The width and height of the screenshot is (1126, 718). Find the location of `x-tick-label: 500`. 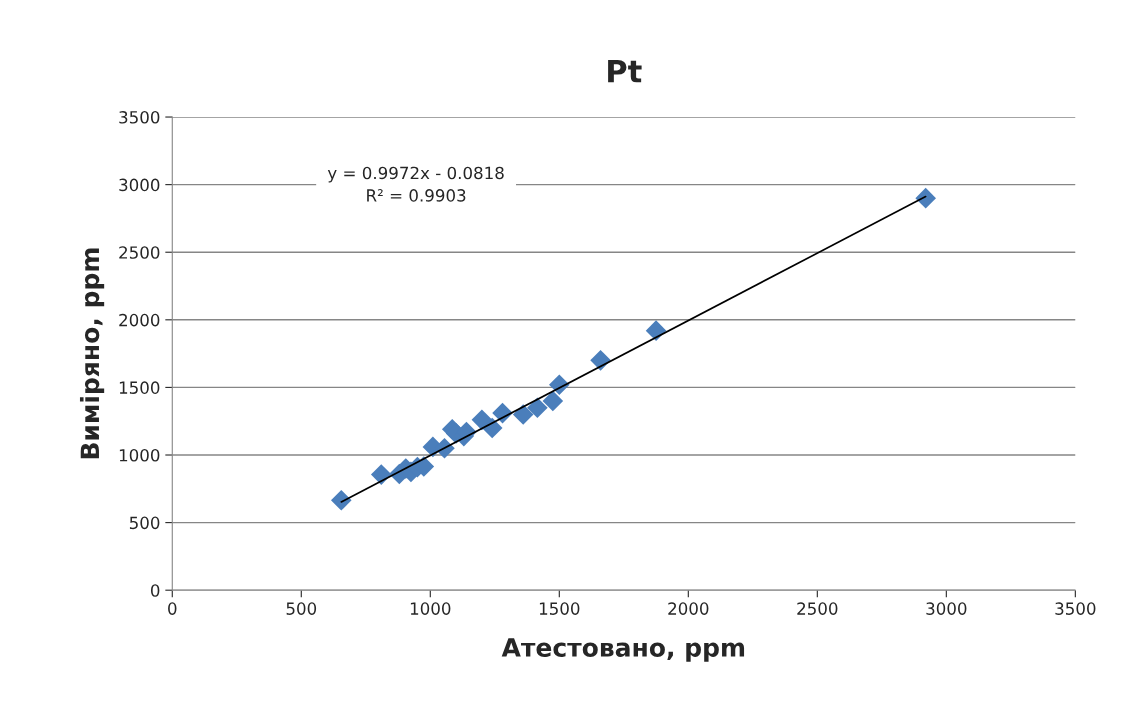

x-tick-label: 500 is located at coordinates (301, 608).